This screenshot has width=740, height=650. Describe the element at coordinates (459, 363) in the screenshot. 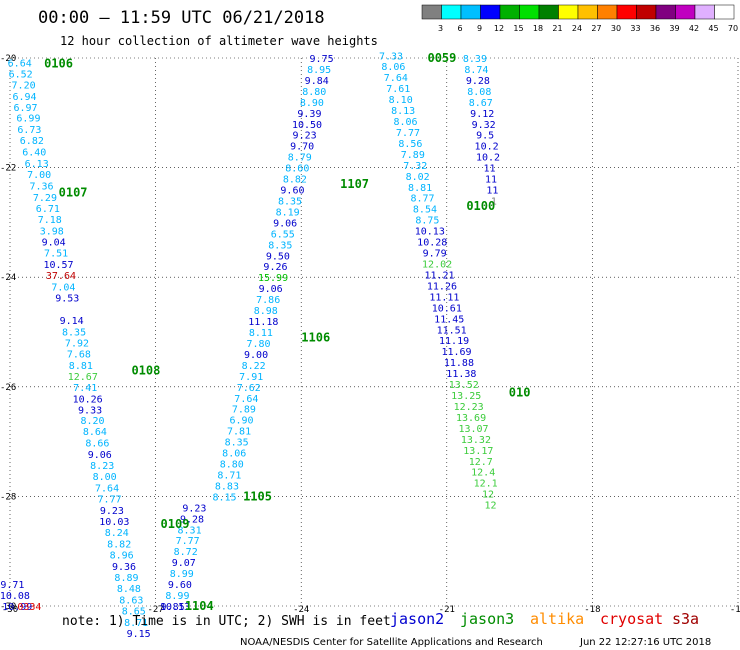

I see `wave-height-label: 11.88` at that location.